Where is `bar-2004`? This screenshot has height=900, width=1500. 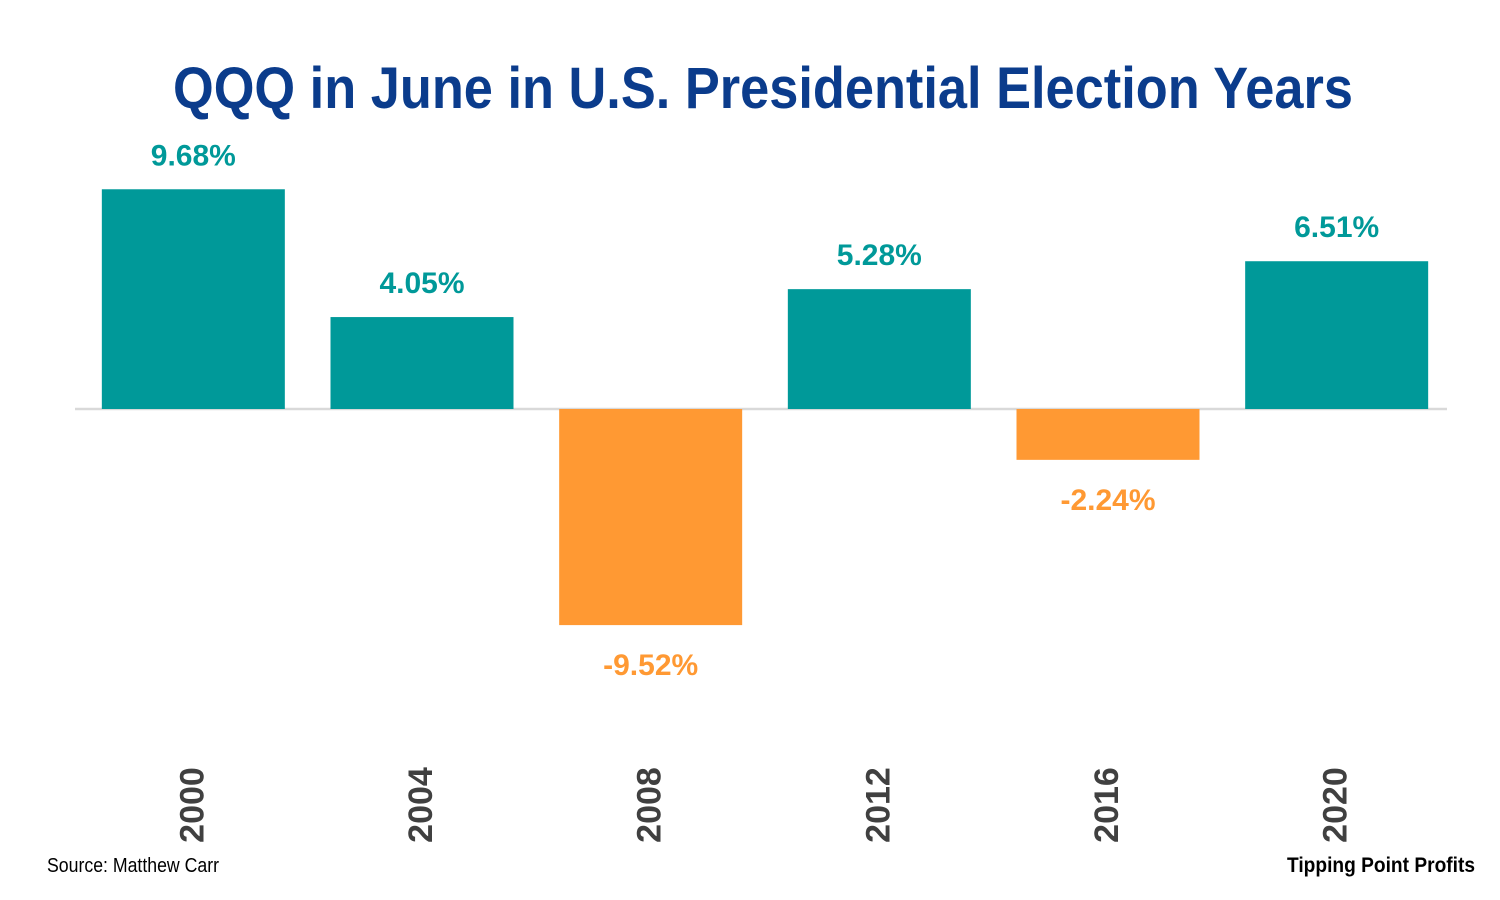 bar-2004 is located at coordinates (422, 363).